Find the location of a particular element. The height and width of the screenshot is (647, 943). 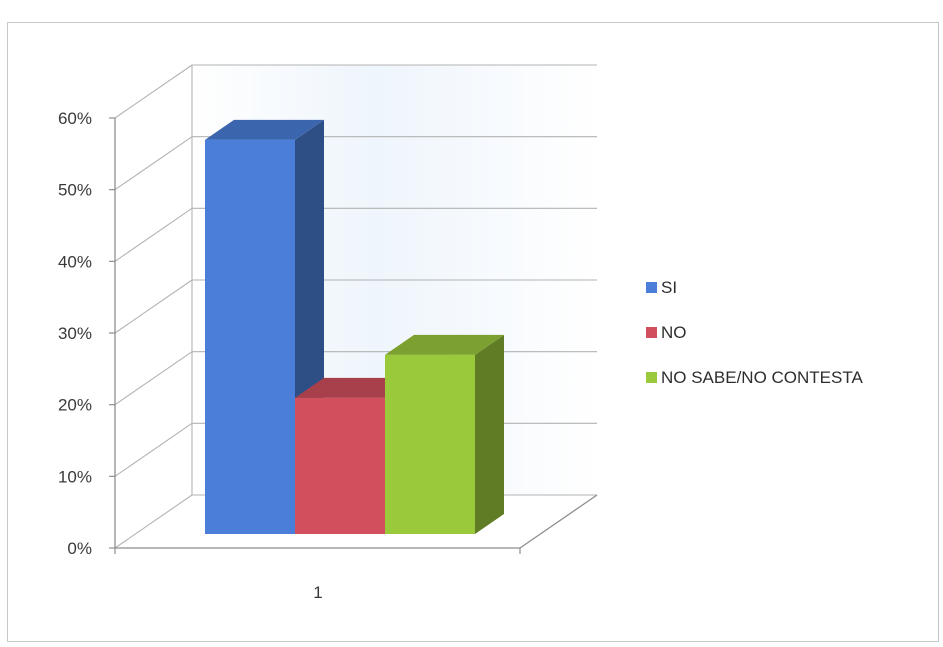

y-tick-label: 10% is located at coordinates (75, 476).